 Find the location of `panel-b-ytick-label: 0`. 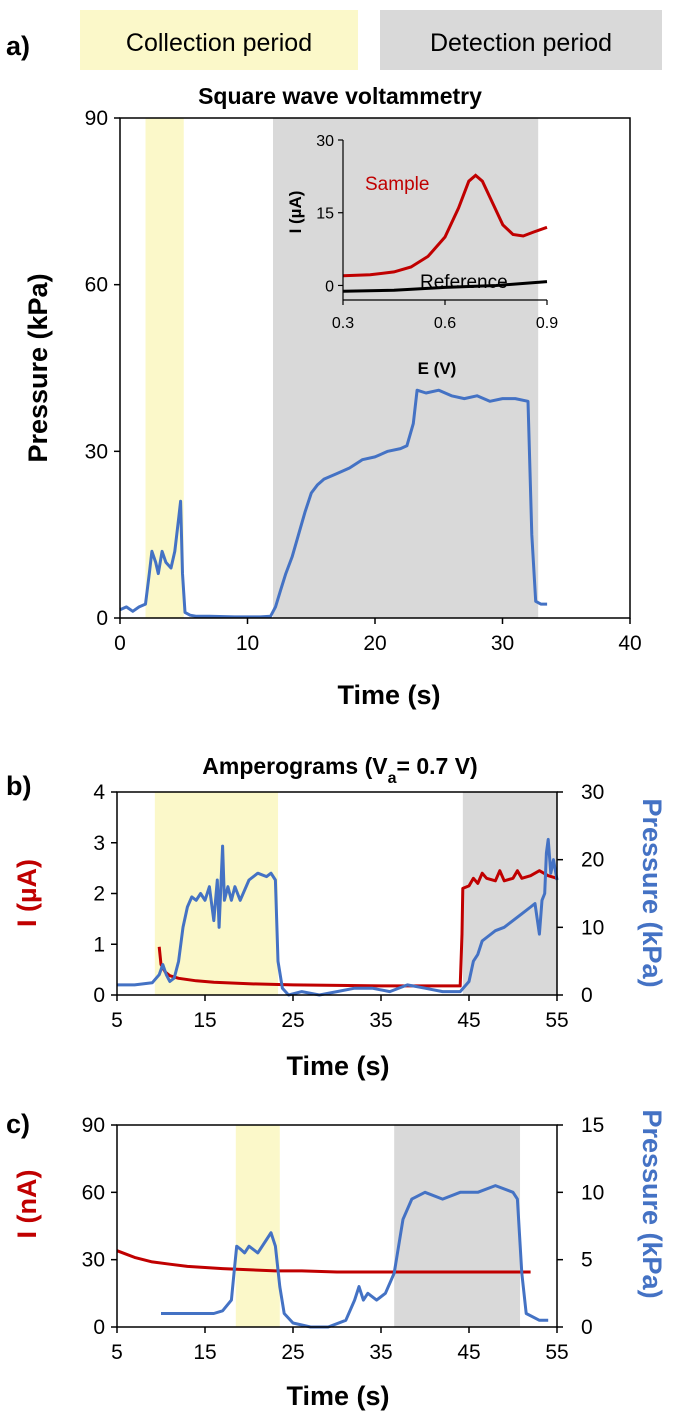

panel-b-ytick-label: 0 is located at coordinates (99, 995).